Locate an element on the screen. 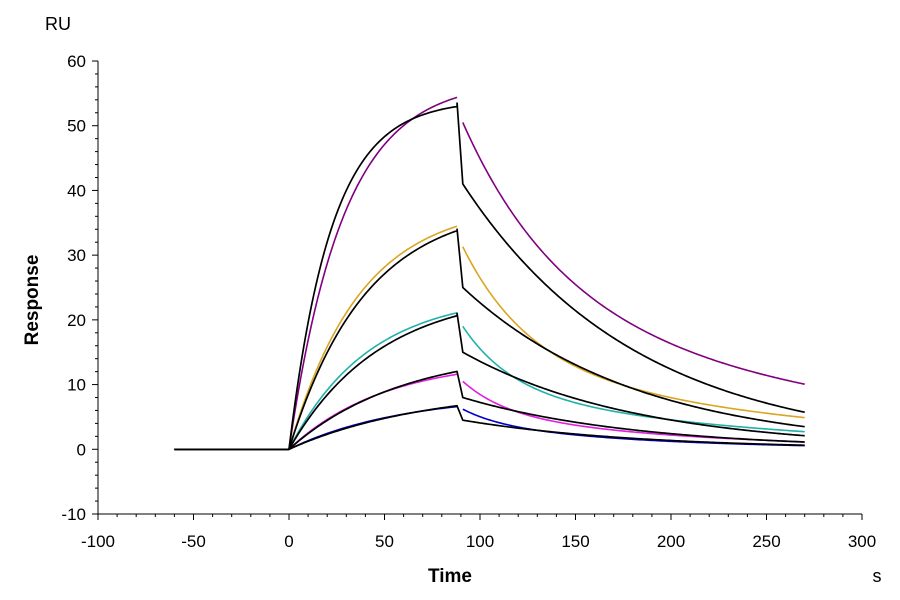  y-tick-label: -10 is located at coordinates (73, 514).